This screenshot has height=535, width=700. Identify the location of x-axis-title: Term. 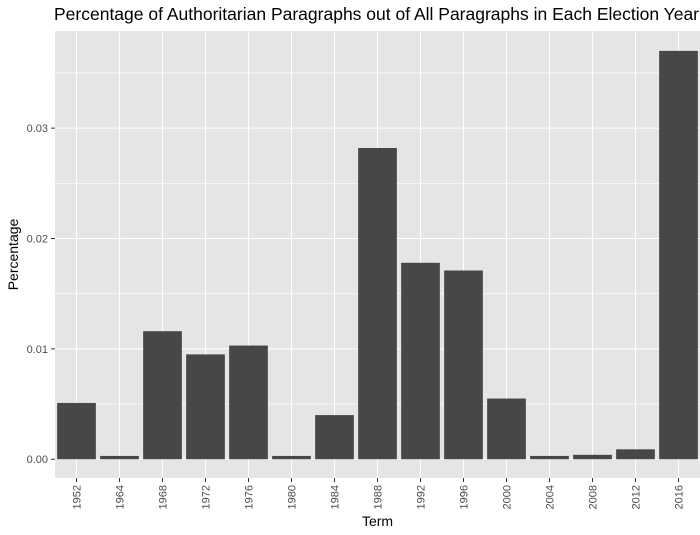
(377, 521).